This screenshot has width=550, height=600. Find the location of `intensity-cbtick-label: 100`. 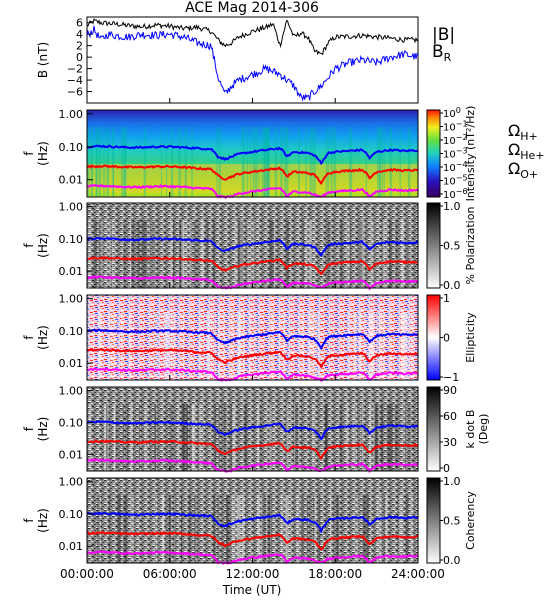

intensity-cbtick-label: 100 is located at coordinates (452, 113).